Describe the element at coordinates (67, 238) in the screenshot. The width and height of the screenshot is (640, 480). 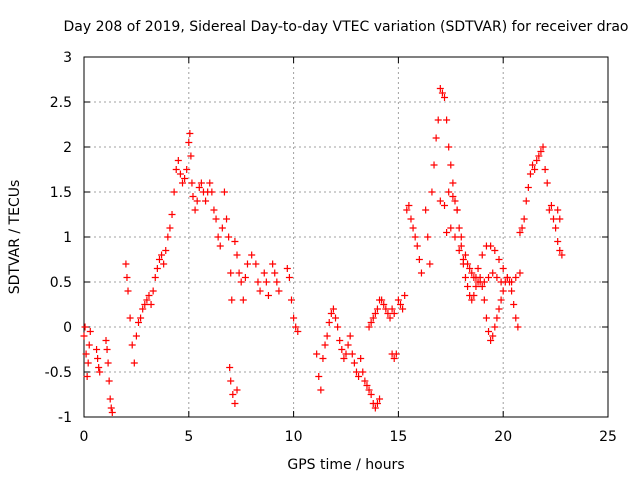
I see `y-tick-label: 1` at that location.